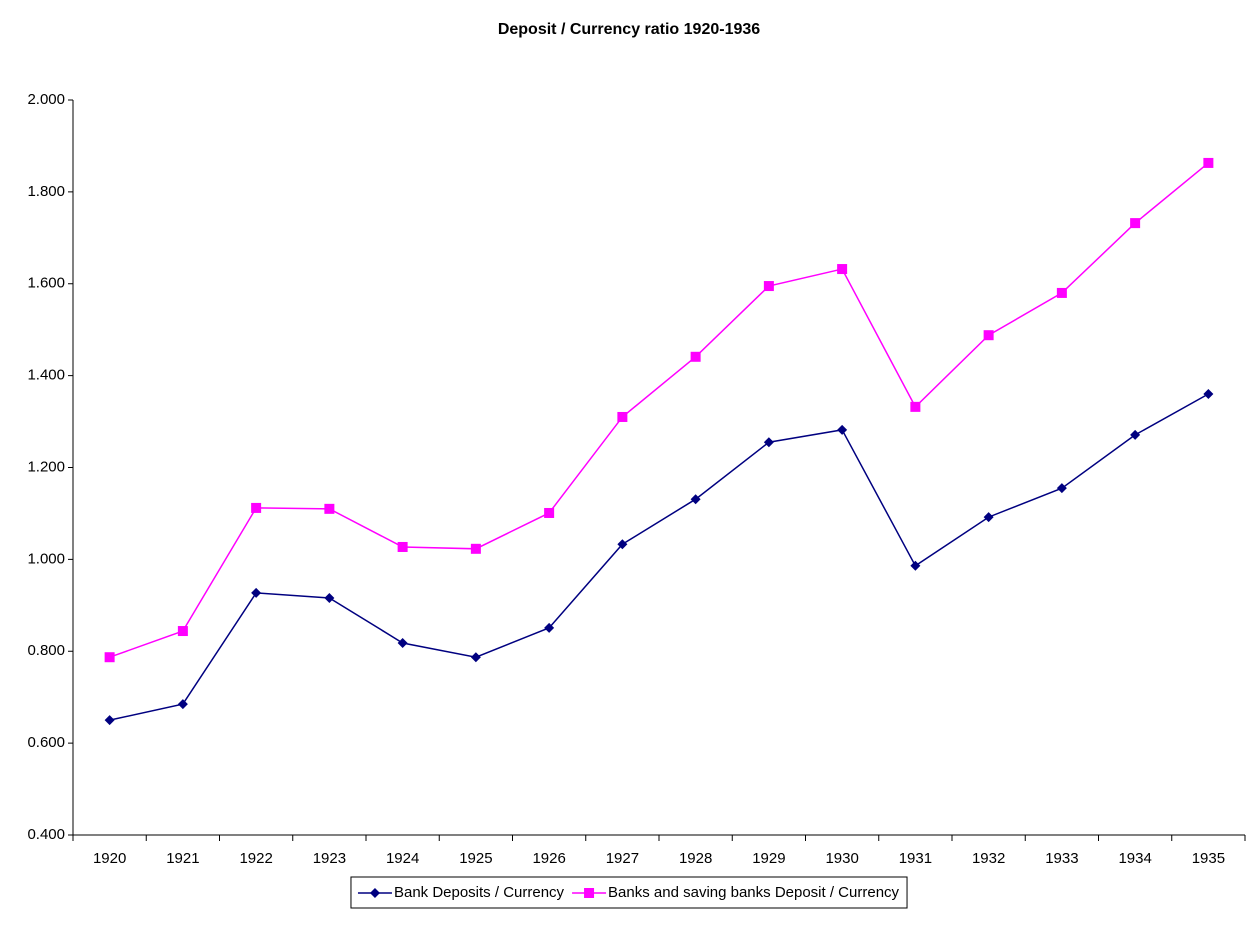 The height and width of the screenshot is (936, 1258). What do you see at coordinates (46, 99) in the screenshot?
I see `y-tick-label: 2.000` at bounding box center [46, 99].